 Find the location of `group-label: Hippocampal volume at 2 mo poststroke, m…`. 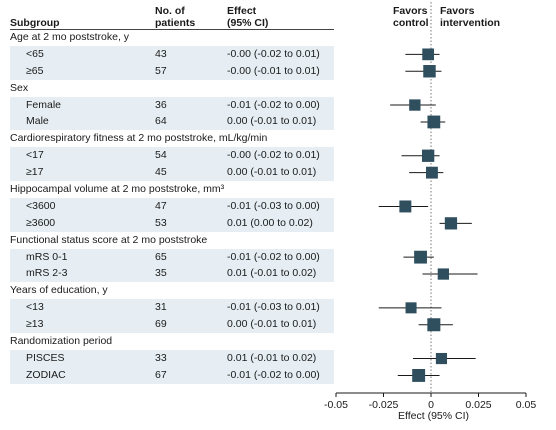

group-label: Hippocampal volume at 2 mo poststroke, m… is located at coordinates (117, 189).